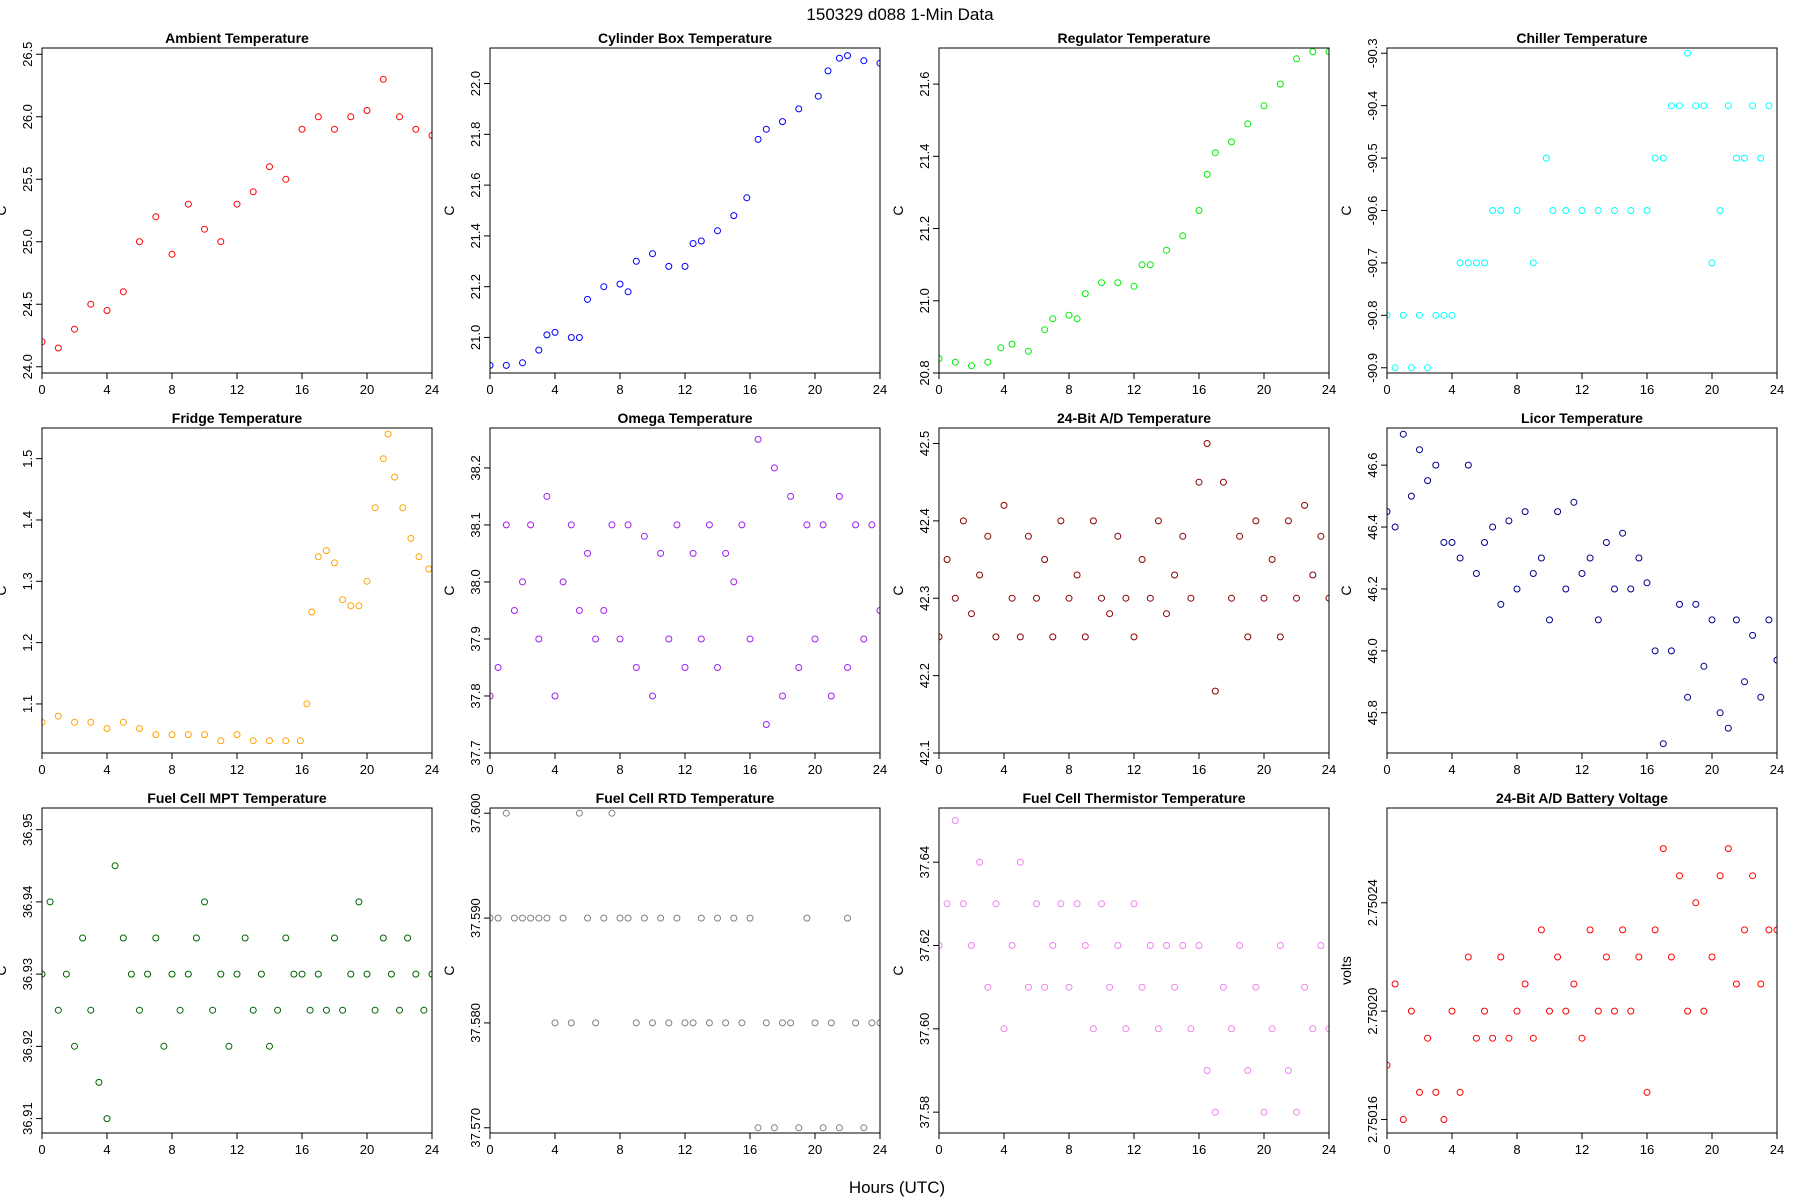 The width and height of the screenshot is (1800, 1200). Describe the element at coordinates (237, 798) in the screenshot. I see `chart-title: Fuel Cell MPT Temperature` at that location.